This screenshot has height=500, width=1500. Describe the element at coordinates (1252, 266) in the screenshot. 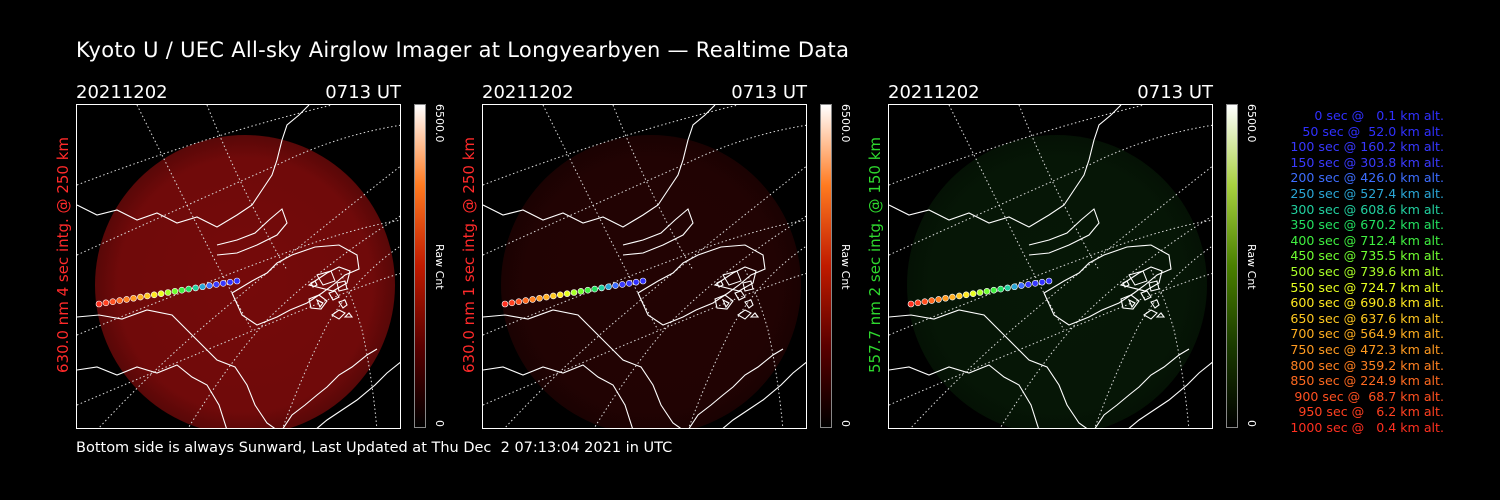

I see `colorbar-labels-3: 6500.0 Raw Cnt 0` at that location.